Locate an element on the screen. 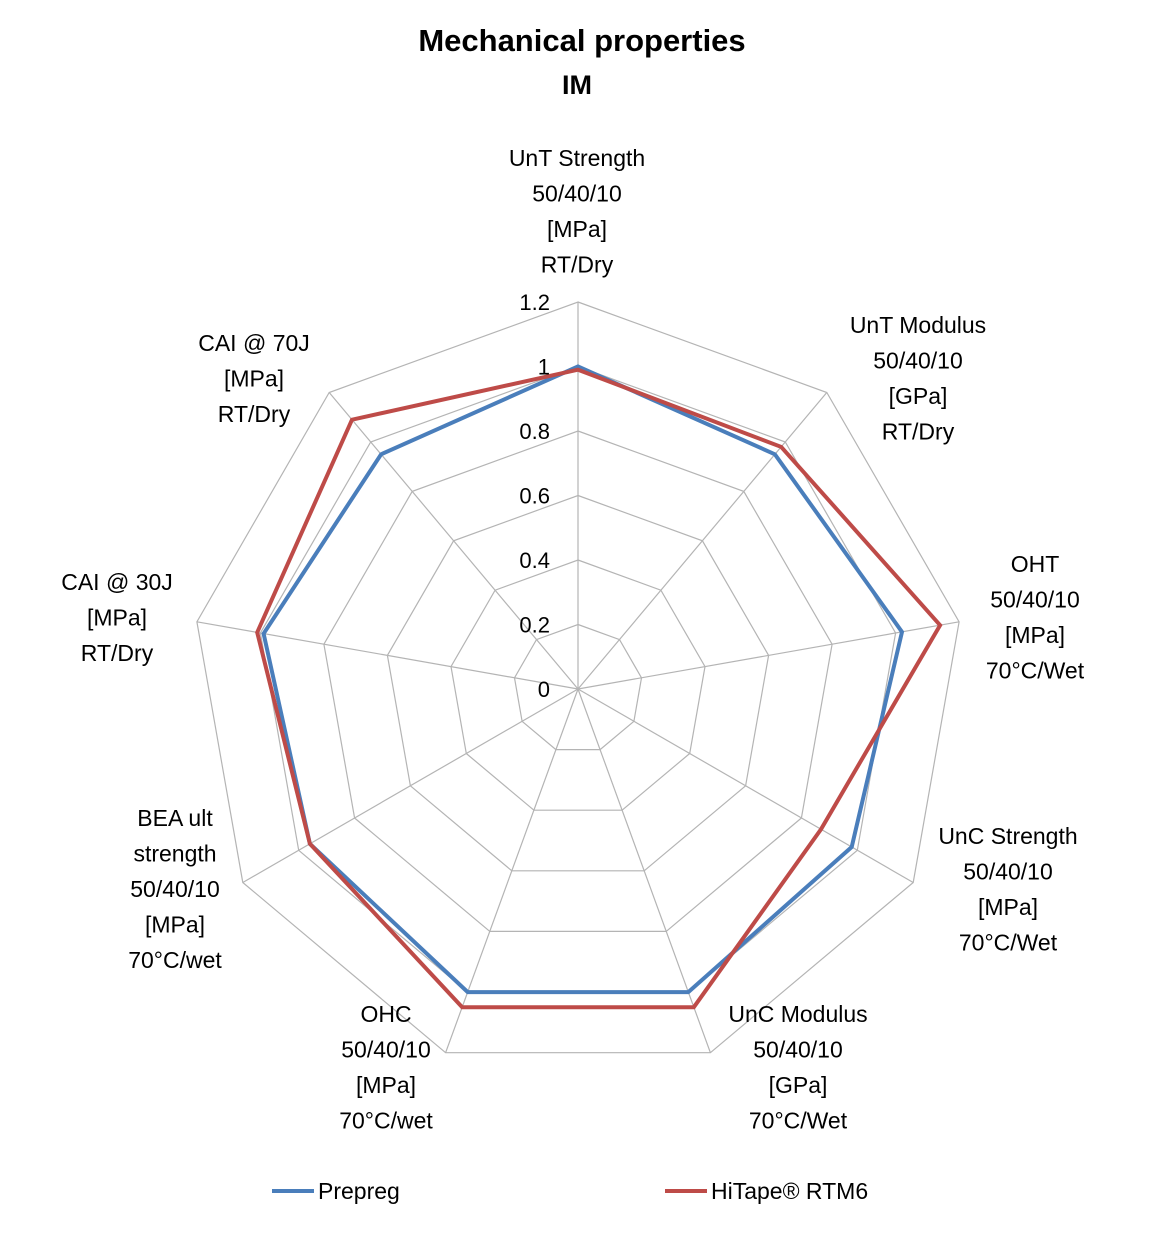 The image size is (1164, 1241). axis-label-line: strength is located at coordinates (174, 854).